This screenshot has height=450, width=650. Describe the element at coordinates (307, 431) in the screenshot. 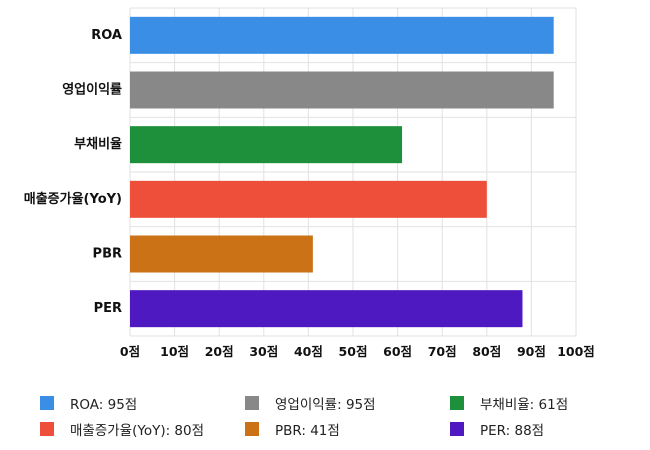

I see `legend-label: PBR: 41점` at that location.